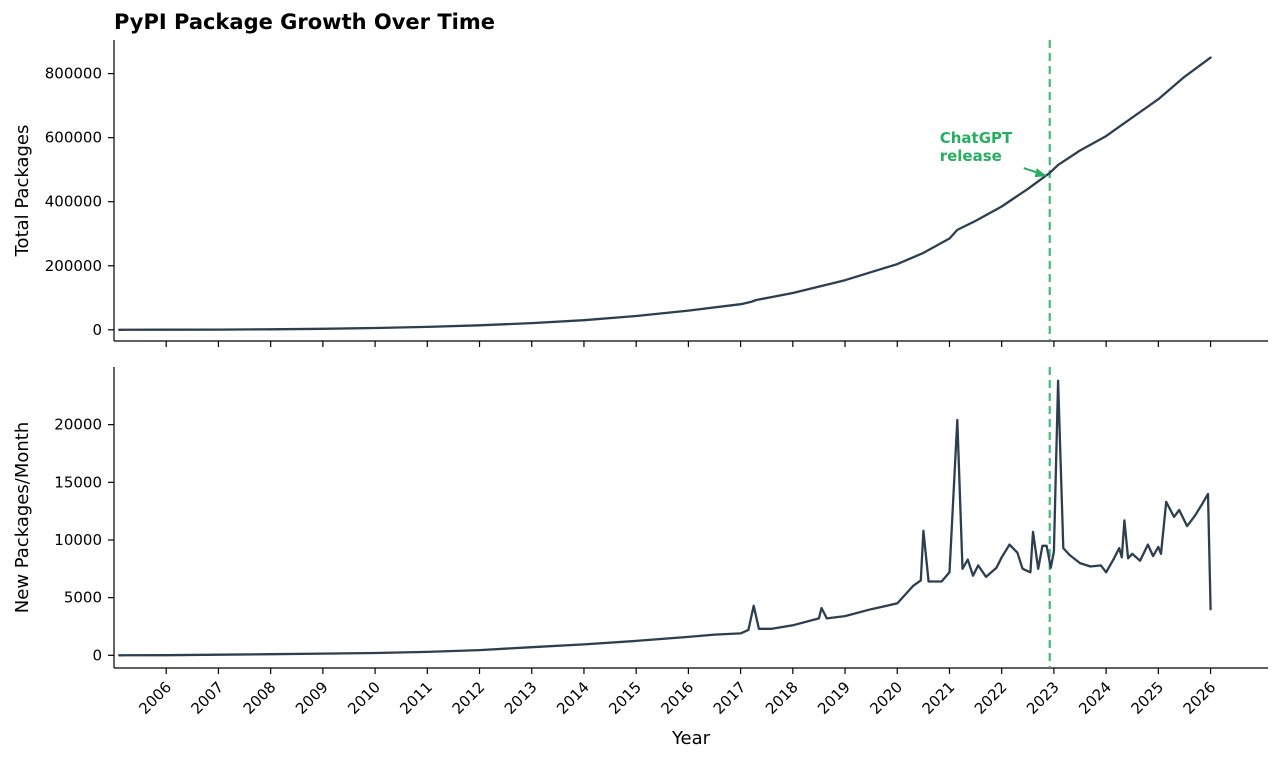 The width and height of the screenshot is (1280, 762). What do you see at coordinates (834, 698) in the screenshot?
I see `x-tick-label: 2019` at bounding box center [834, 698].